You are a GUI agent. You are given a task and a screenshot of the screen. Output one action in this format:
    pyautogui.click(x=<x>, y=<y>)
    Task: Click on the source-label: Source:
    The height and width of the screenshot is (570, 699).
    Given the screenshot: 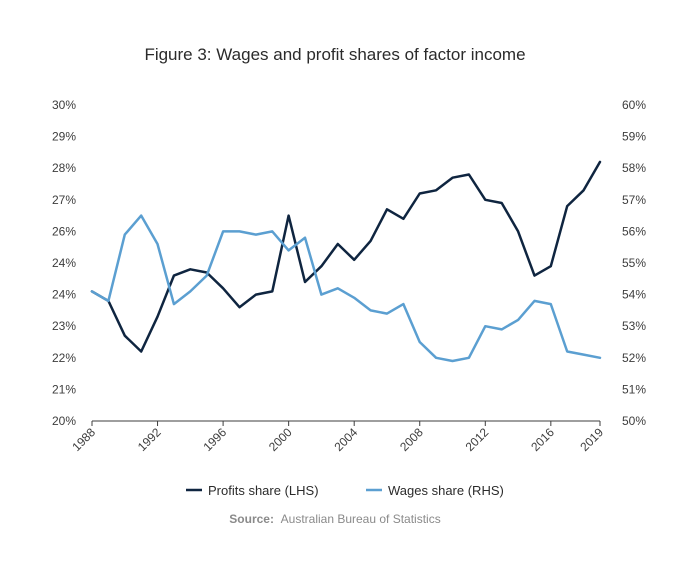 What is the action you would take?
    pyautogui.click(x=251, y=519)
    